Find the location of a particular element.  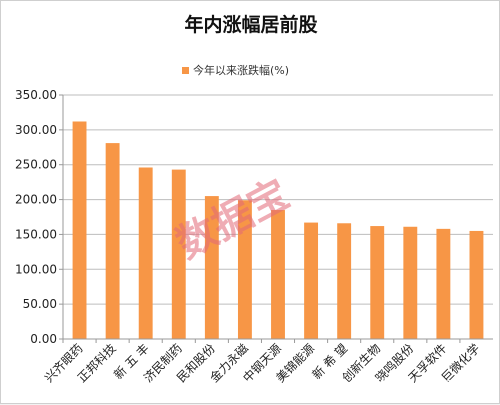

y-tick-label: 250.00 is located at coordinates (36, 165).